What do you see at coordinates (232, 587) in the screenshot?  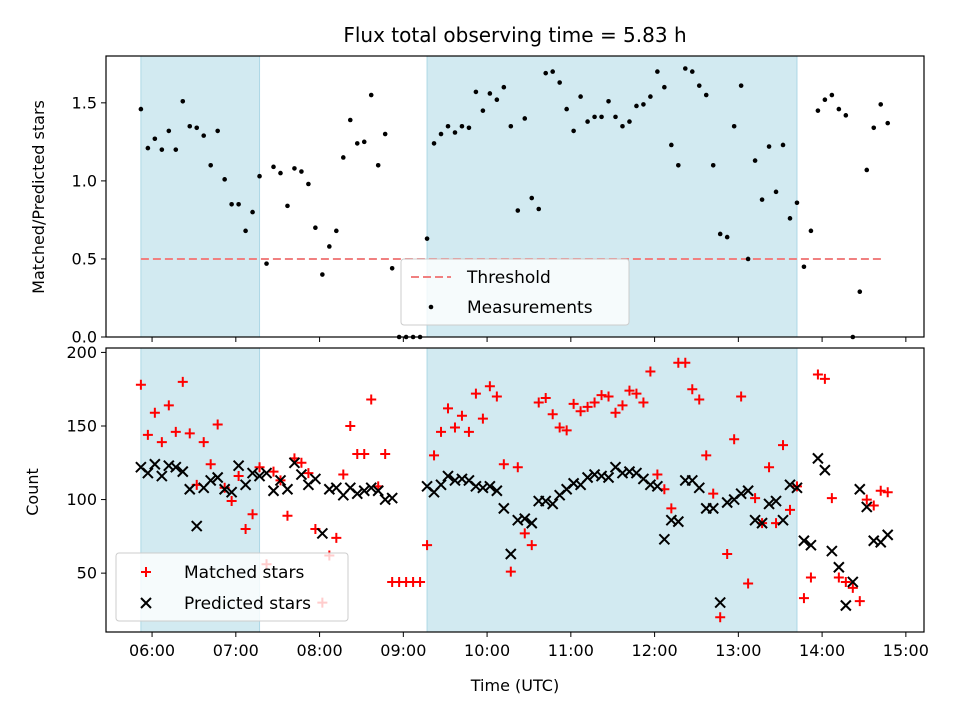 I see `legend-bottom: Matched stars Predicted stars` at bounding box center [232, 587].